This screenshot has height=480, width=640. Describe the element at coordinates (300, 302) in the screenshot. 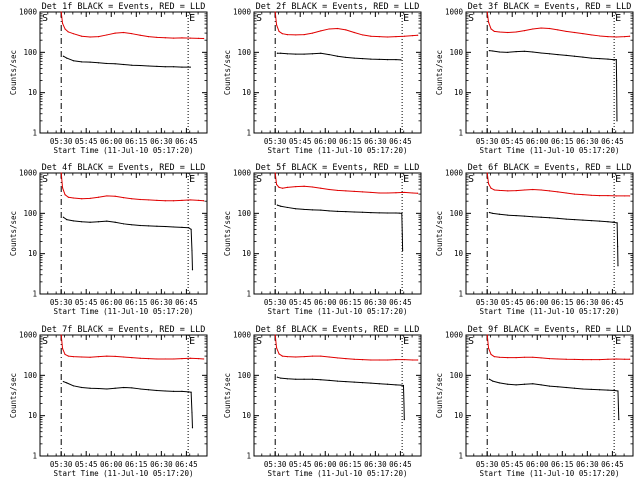

I see `x-tick-label: 05:45` at that location.